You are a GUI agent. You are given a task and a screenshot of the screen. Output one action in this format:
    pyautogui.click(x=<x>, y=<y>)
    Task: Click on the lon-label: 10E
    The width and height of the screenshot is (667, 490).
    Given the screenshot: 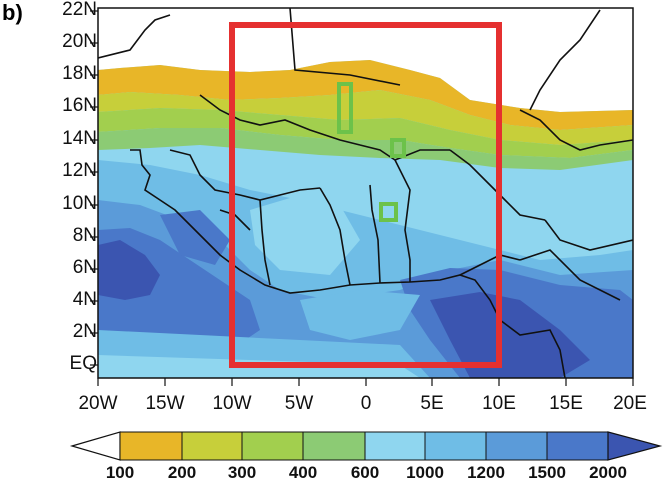 What is the action you would take?
    pyautogui.click(x=499, y=403)
    